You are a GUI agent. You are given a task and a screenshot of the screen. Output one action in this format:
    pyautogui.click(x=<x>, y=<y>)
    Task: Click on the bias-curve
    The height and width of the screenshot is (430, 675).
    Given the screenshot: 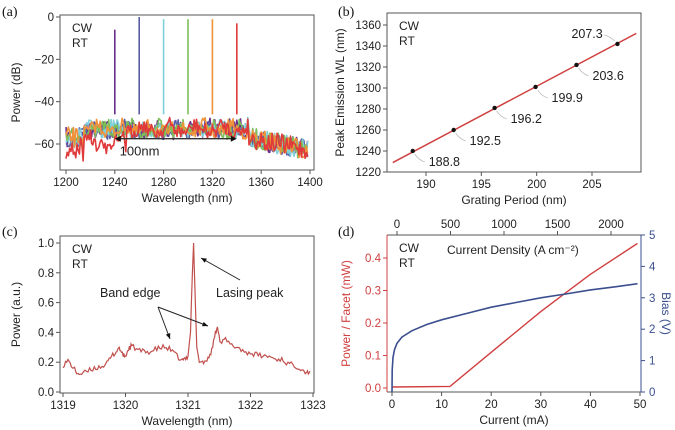 What is the action you would take?
    pyautogui.click(x=514, y=337)
    